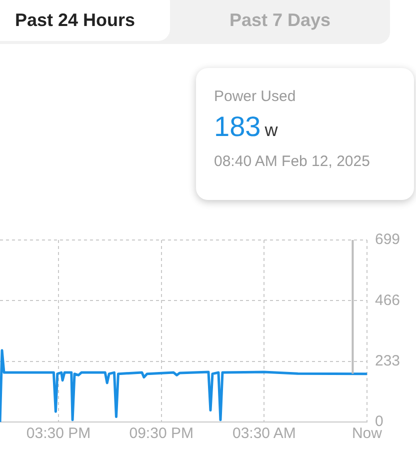 This screenshot has width=416, height=456. Describe the element at coordinates (264, 433) in the screenshot. I see `x-tick-label: 03:30 AM` at that location.